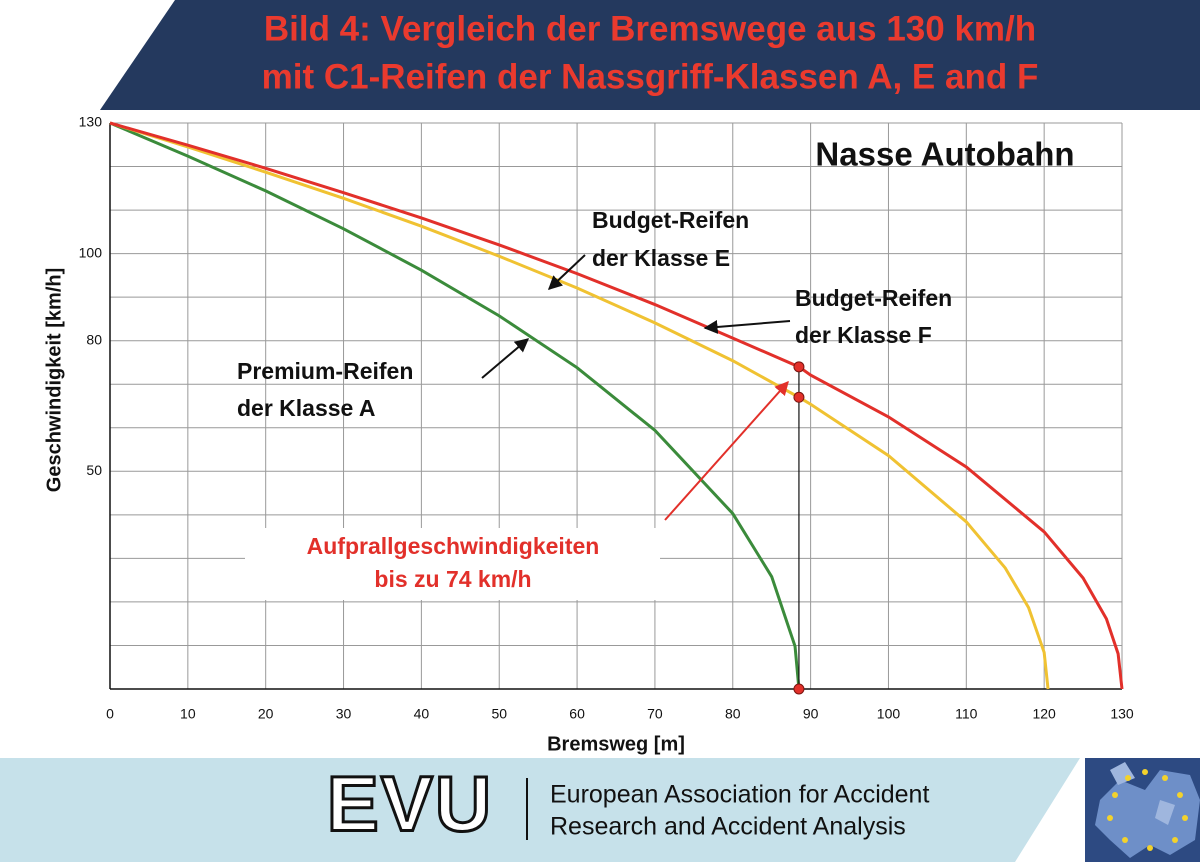 This screenshot has width=1200, height=862. What do you see at coordinates (266, 714) in the screenshot?
I see `x-tick-label: 20` at bounding box center [266, 714].